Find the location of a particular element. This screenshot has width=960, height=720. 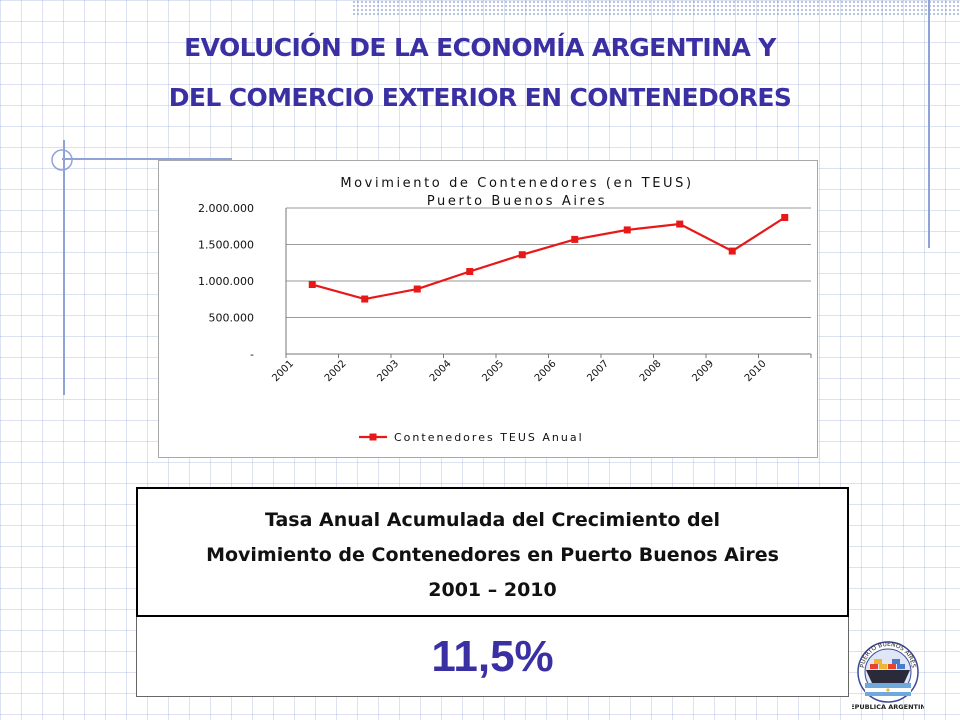

chart-title-line-2: Puerto Buenos Aires is located at coordinates (517, 201).